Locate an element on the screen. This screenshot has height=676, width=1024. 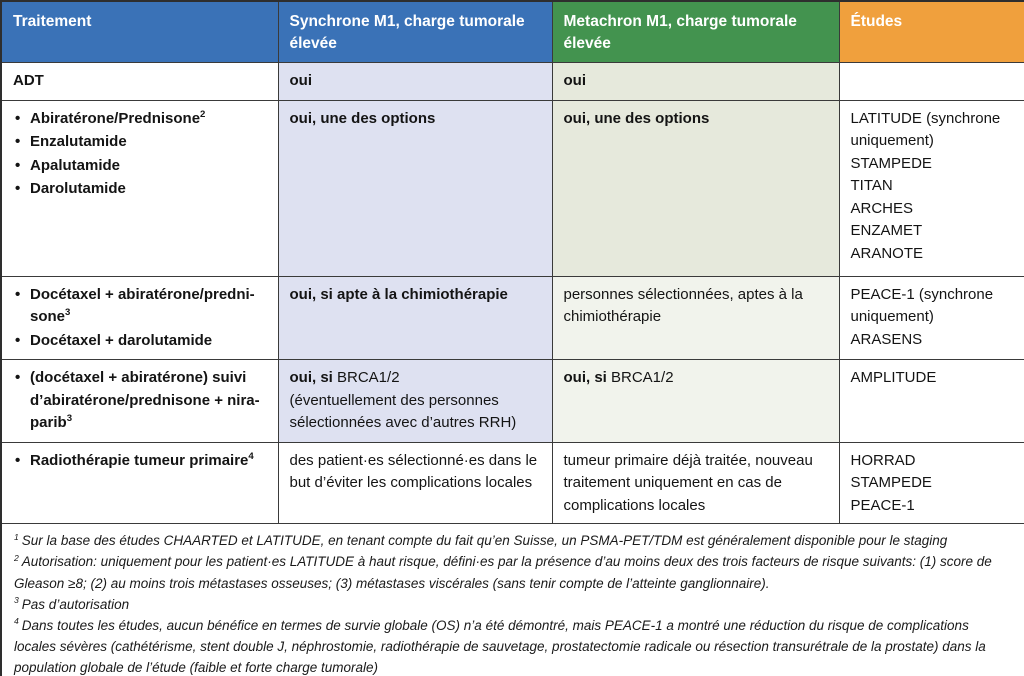
cell-arpi-metachron: oui, une des options is located at coordinates (695, 188).